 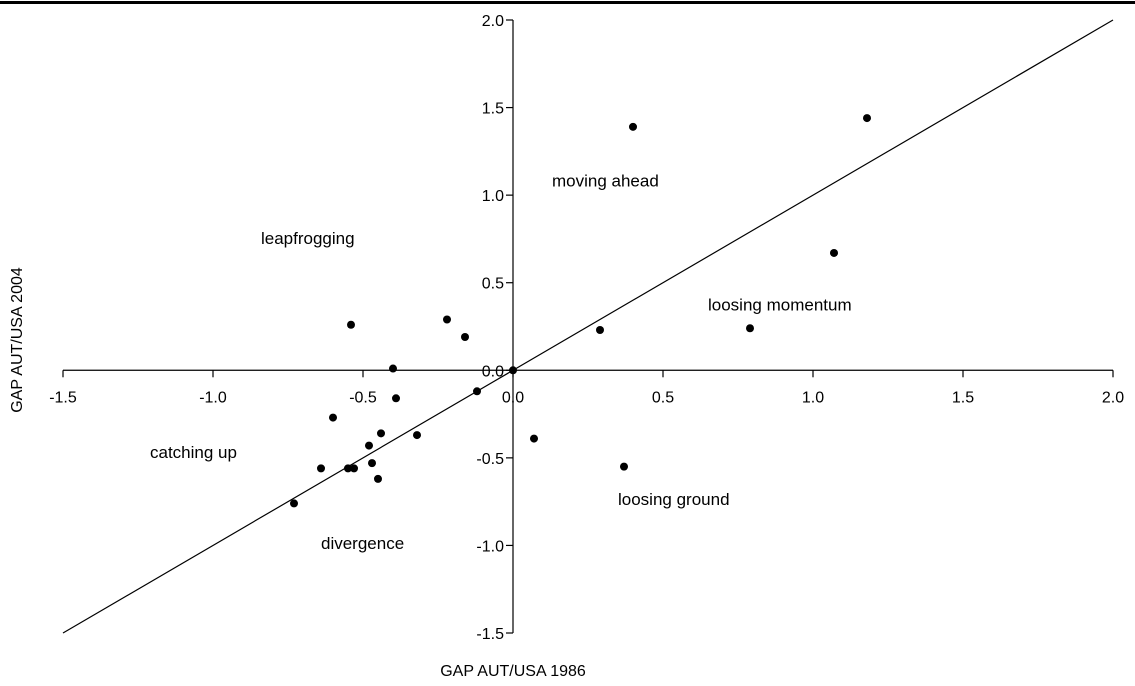 I want to click on x-tick-label: -0.5, so click(x=363, y=397).